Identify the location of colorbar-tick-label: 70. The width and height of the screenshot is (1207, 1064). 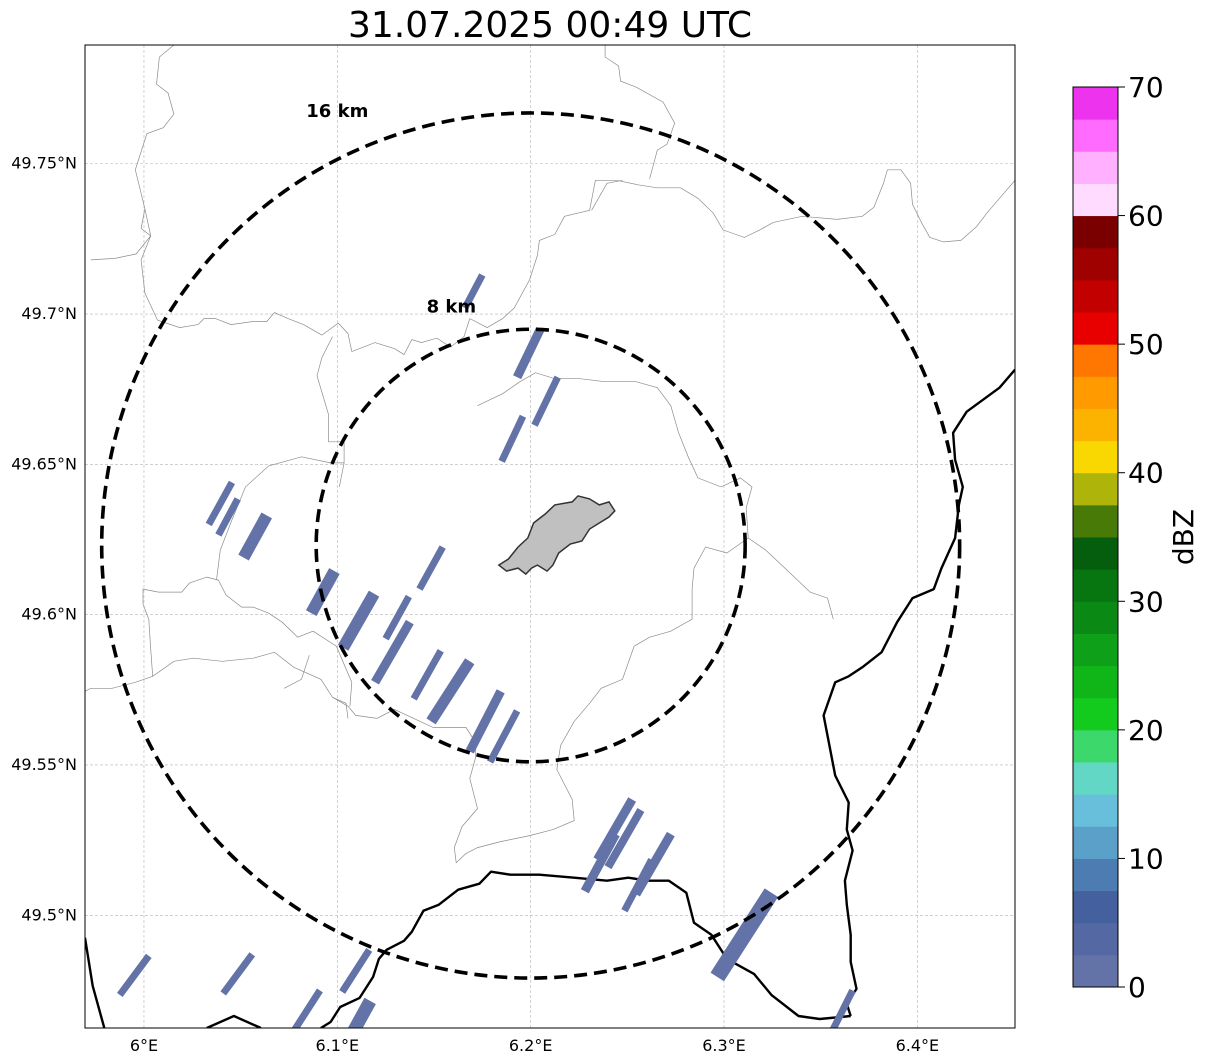
(1146, 87).